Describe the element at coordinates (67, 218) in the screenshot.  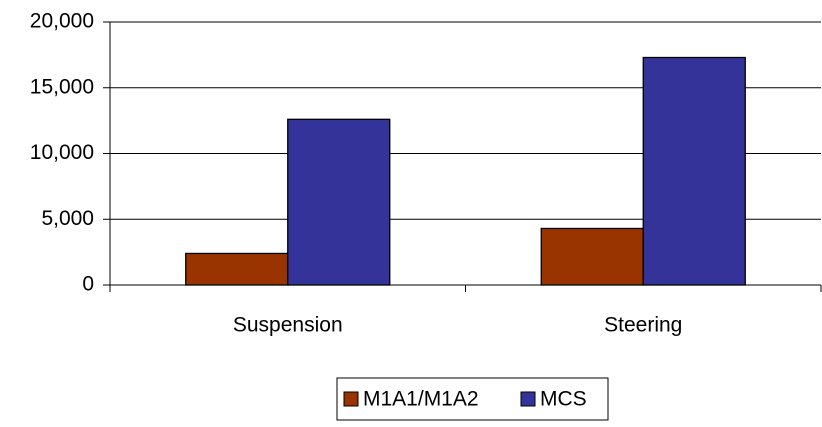
I see `y-tick-label: 5,000` at that location.